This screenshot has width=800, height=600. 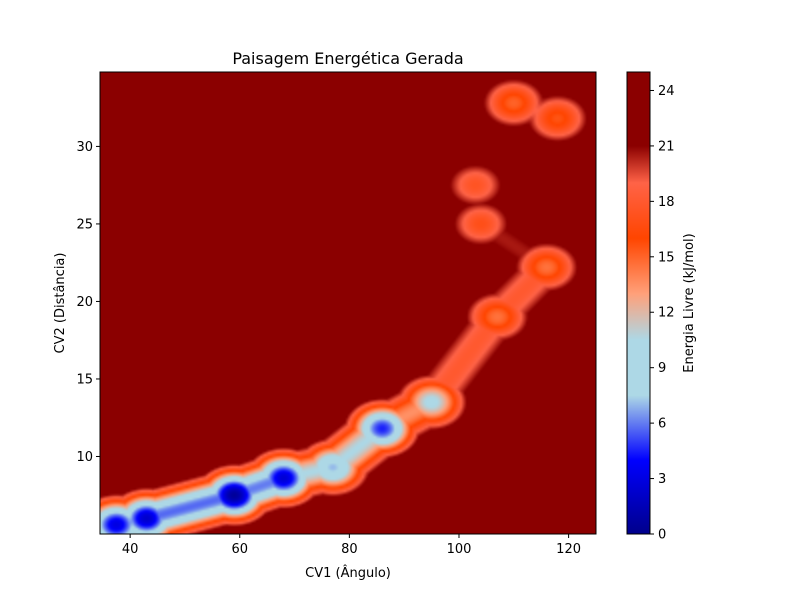 I want to click on colorbar: 0 3 6 9 12 15 18 21 24 Energia Livre (kJ/mol), so click(x=661, y=307).